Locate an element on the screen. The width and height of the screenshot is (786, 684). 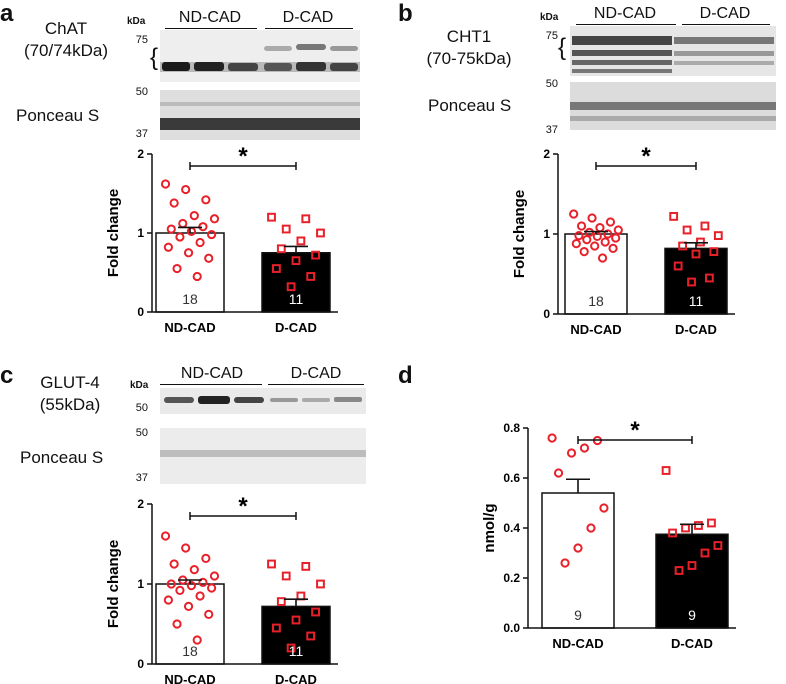
ponceau-blot-c is located at coordinates (263, 456).